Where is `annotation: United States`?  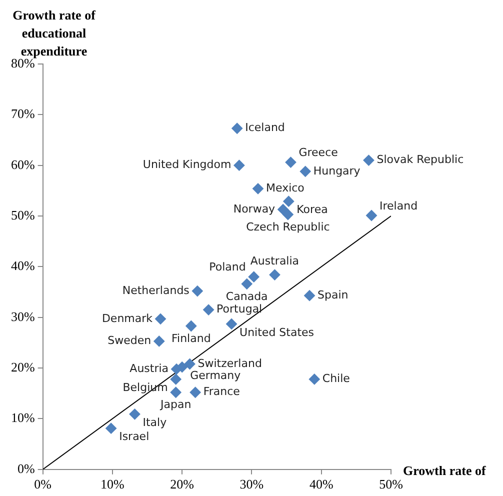
annotation: United States is located at coordinates (277, 332).